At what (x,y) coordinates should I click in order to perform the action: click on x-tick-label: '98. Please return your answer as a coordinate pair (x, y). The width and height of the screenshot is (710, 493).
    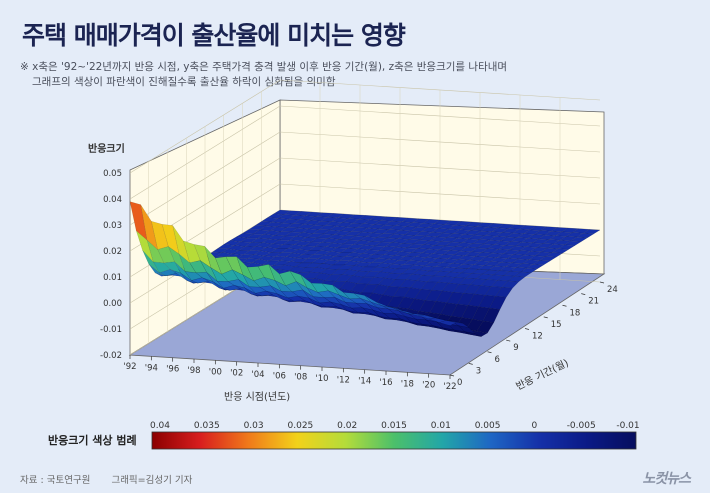
    Looking at the image, I should click on (193, 371).